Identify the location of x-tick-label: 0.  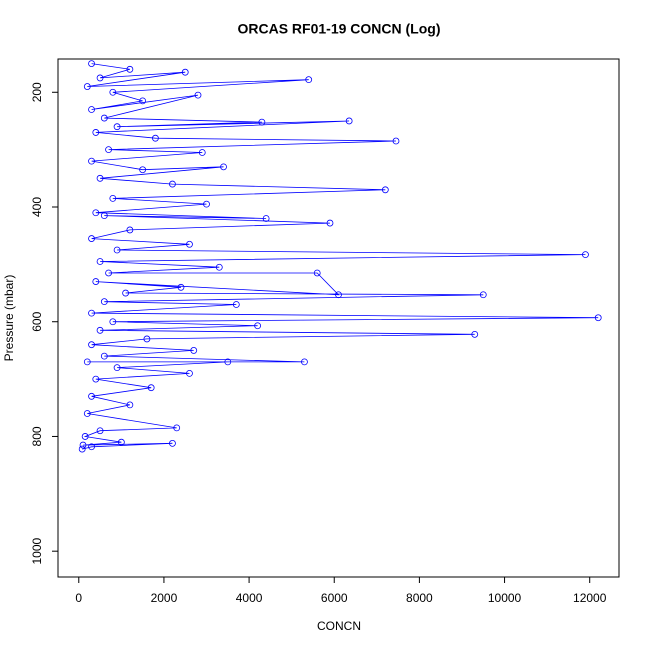
(78, 598).